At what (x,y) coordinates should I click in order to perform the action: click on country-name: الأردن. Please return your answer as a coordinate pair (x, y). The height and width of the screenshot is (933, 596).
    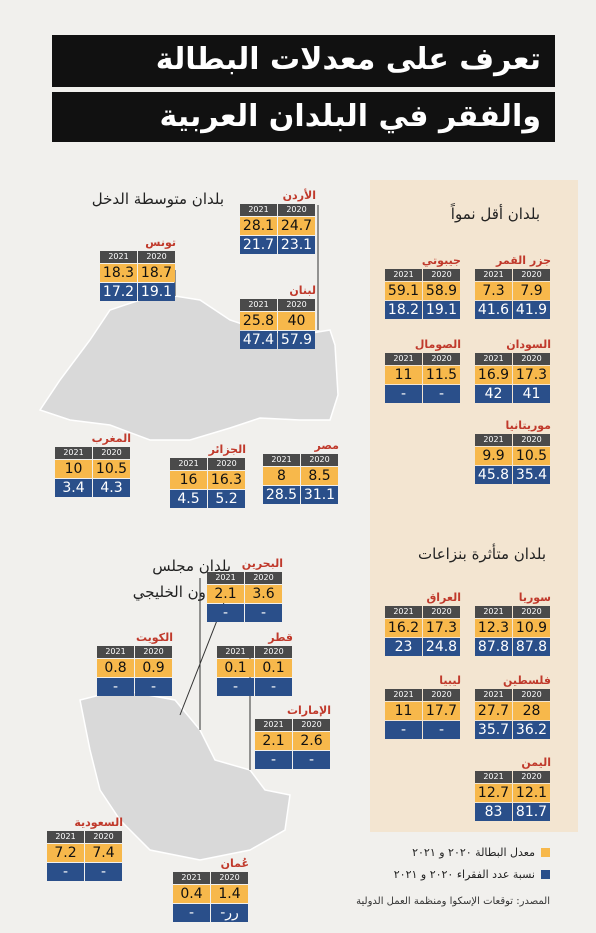
    Looking at the image, I should click on (299, 195).